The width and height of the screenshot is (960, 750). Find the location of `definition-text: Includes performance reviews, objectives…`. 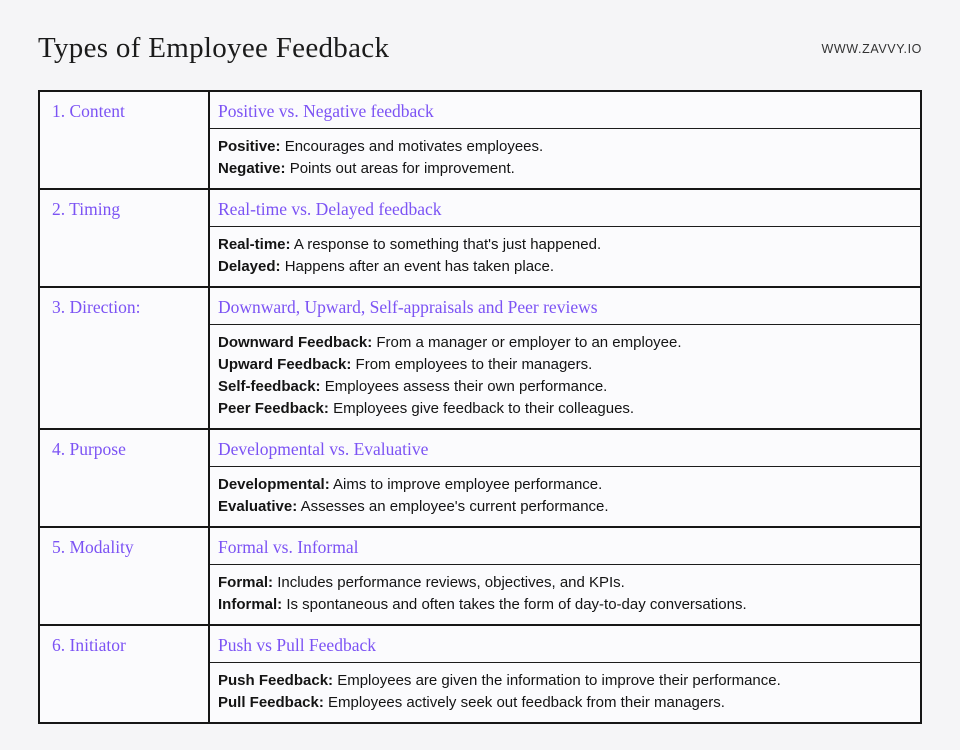

definition-text: Includes performance reviews, objectives… is located at coordinates (451, 582).